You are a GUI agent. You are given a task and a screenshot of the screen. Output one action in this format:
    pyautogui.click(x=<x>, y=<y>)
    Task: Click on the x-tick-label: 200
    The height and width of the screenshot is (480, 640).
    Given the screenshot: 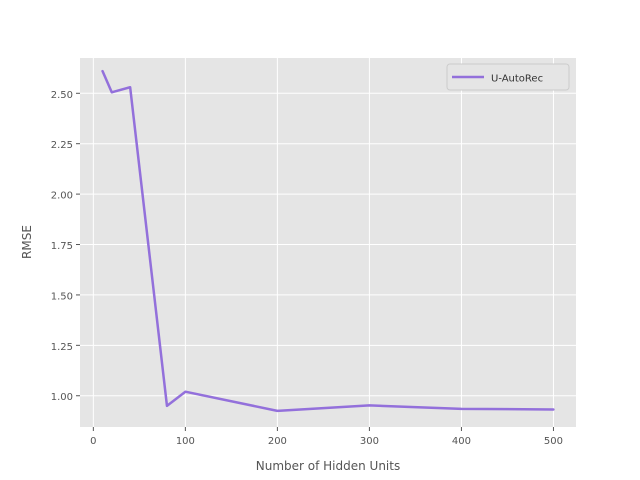 What is the action you would take?
    pyautogui.click(x=277, y=441)
    